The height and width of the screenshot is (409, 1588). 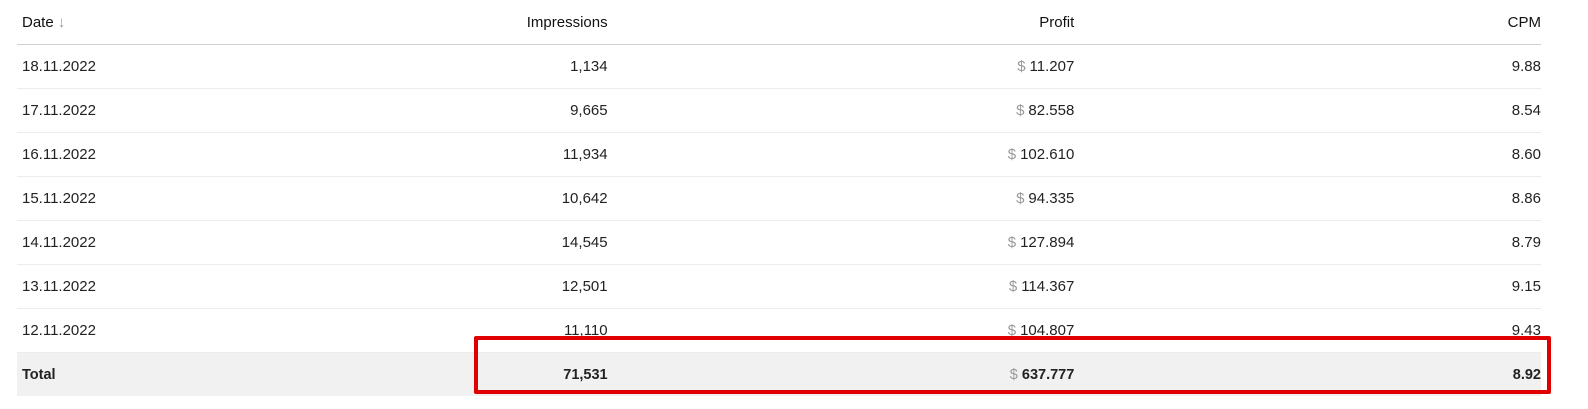 I want to click on column-header-profit: Profit, so click(x=1057, y=22).